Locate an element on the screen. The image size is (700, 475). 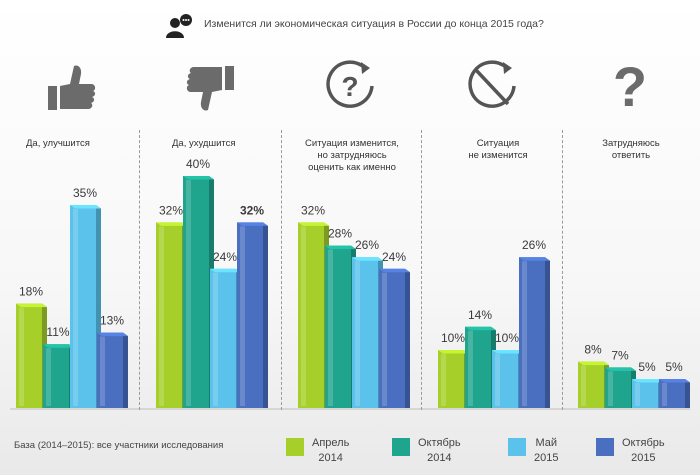
data-label: 35% is located at coordinates (85, 193).